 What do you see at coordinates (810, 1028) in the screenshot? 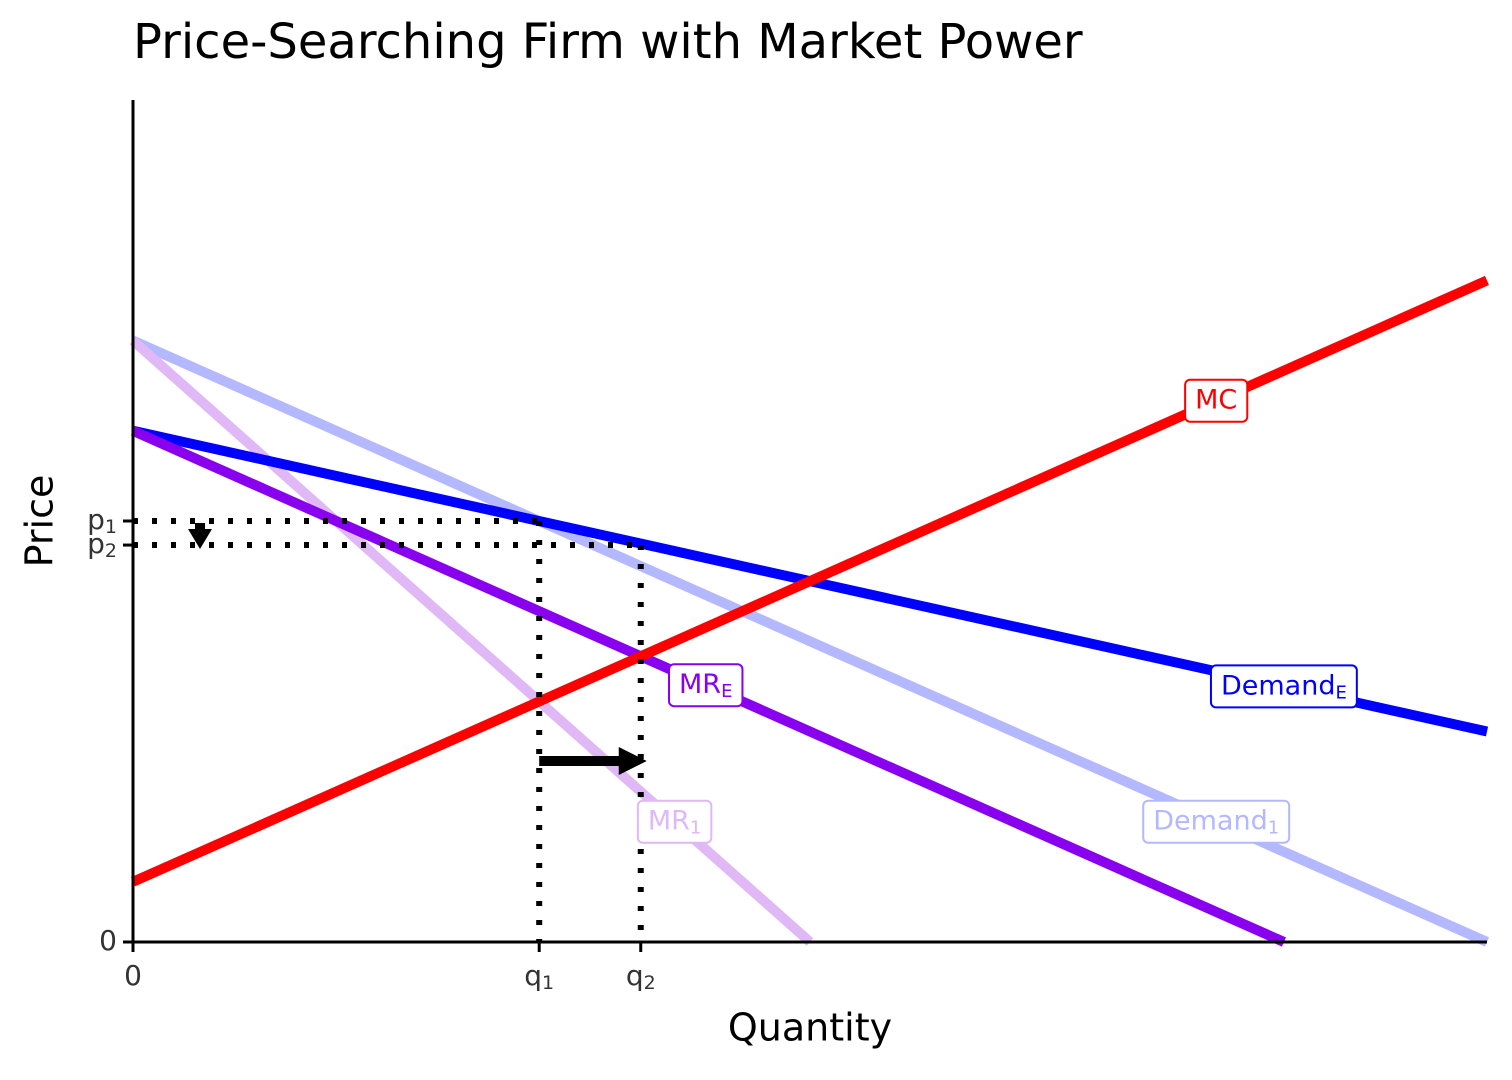
I see `x-axis-title: Quantity` at bounding box center [810, 1028].